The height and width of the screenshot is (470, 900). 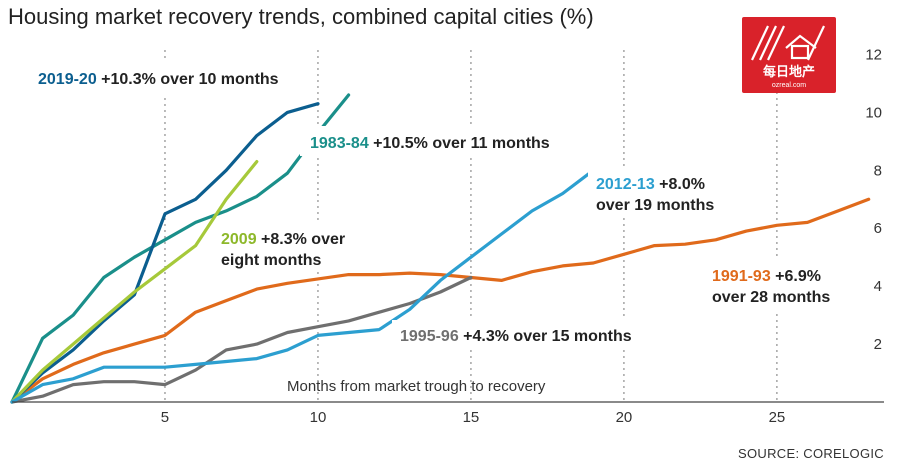 What do you see at coordinates (811, 453) in the screenshot?
I see `source-note: SOURCE: CORELOGIC` at bounding box center [811, 453].